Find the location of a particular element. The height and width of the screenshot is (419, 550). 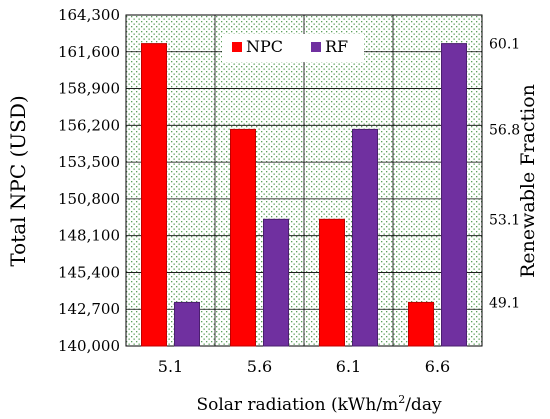

x-tick-label: 6.1 is located at coordinates (348, 366).